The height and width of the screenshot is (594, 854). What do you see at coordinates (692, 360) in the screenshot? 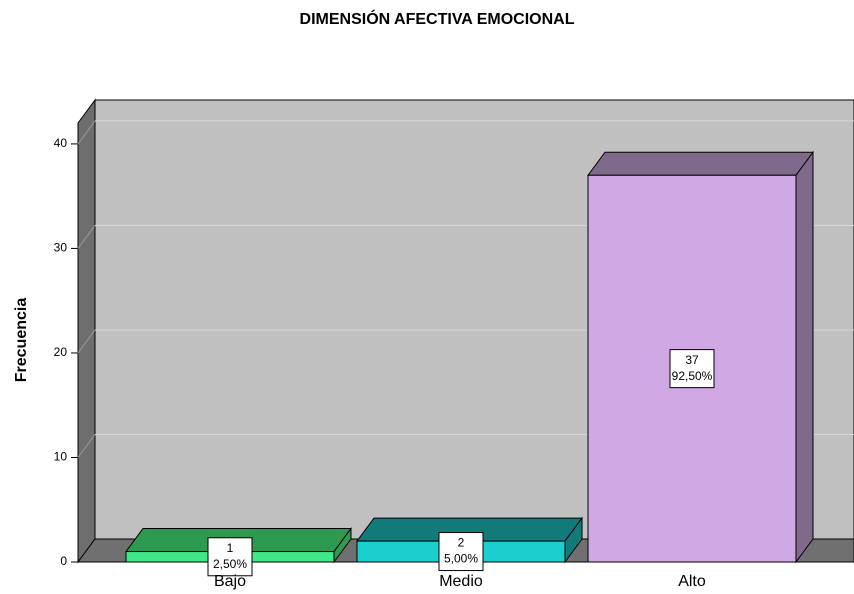
I see `data-label: 37` at bounding box center [692, 360].